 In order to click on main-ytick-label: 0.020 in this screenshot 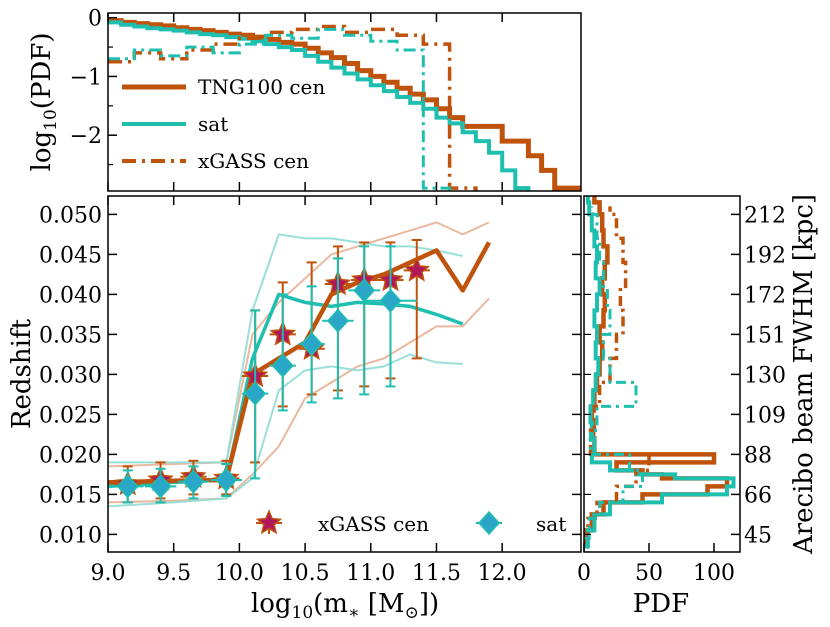, I will do `click(70, 455)`.